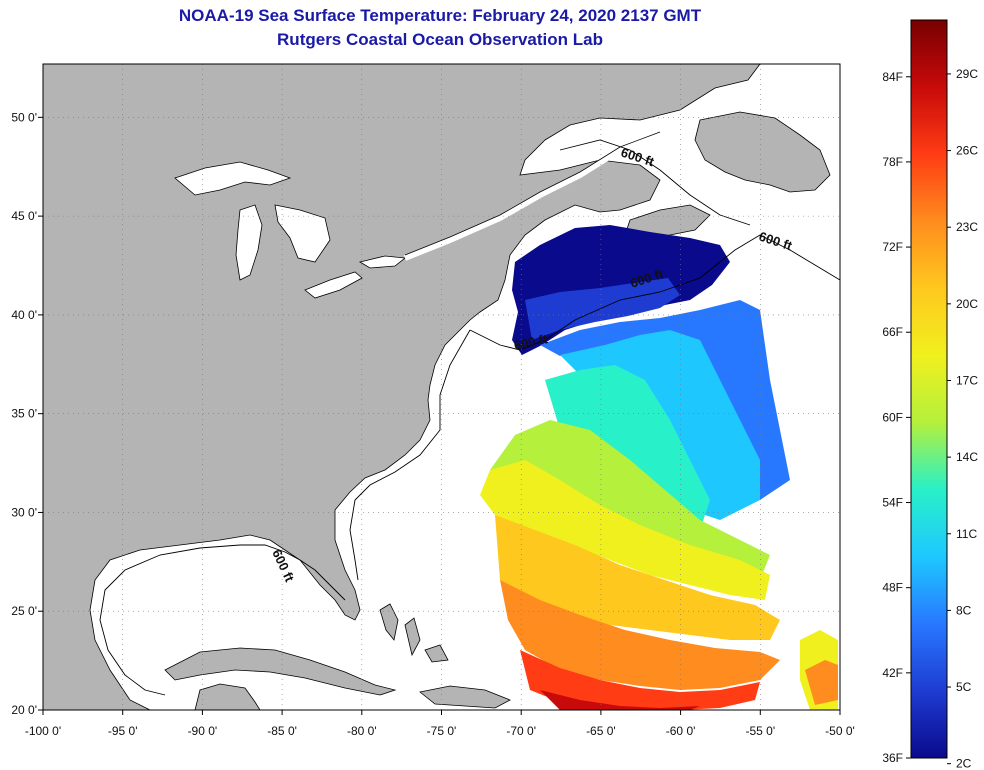 The width and height of the screenshot is (984, 770). Describe the element at coordinates (410, 455) in the screenshot. I see `isobath-600ft-south` at that location.